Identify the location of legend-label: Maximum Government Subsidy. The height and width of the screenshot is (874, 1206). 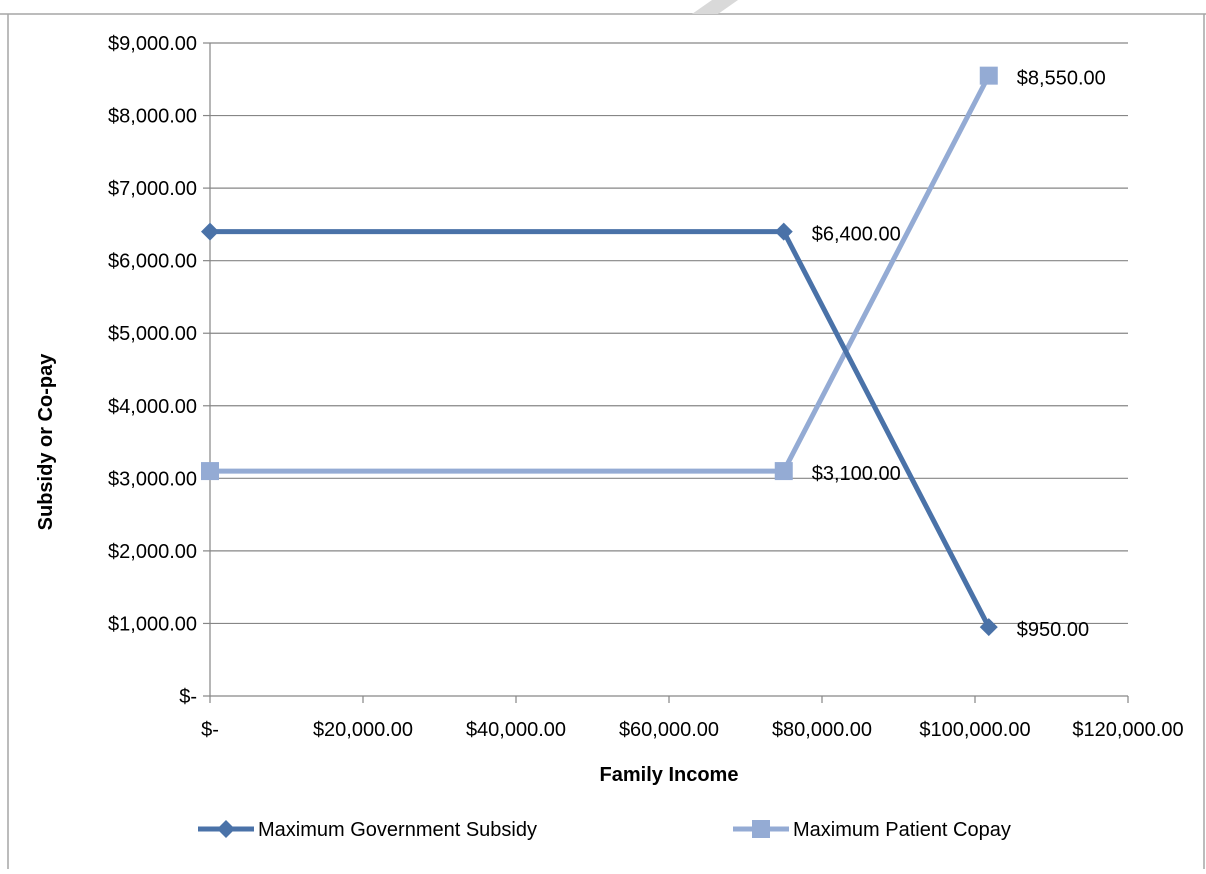
(397, 830).